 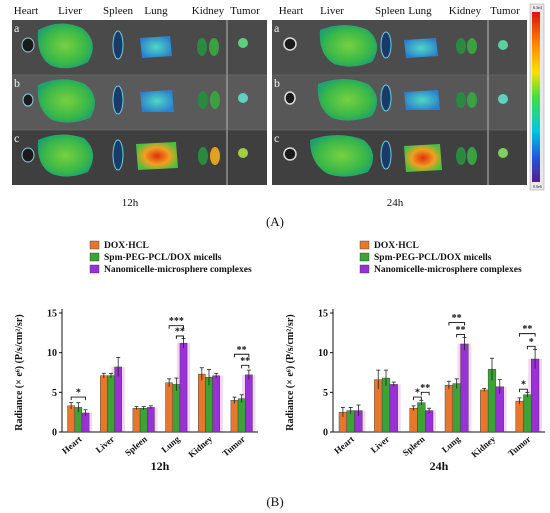 I want to click on x-tick-label: Lung, so click(x=451, y=444).